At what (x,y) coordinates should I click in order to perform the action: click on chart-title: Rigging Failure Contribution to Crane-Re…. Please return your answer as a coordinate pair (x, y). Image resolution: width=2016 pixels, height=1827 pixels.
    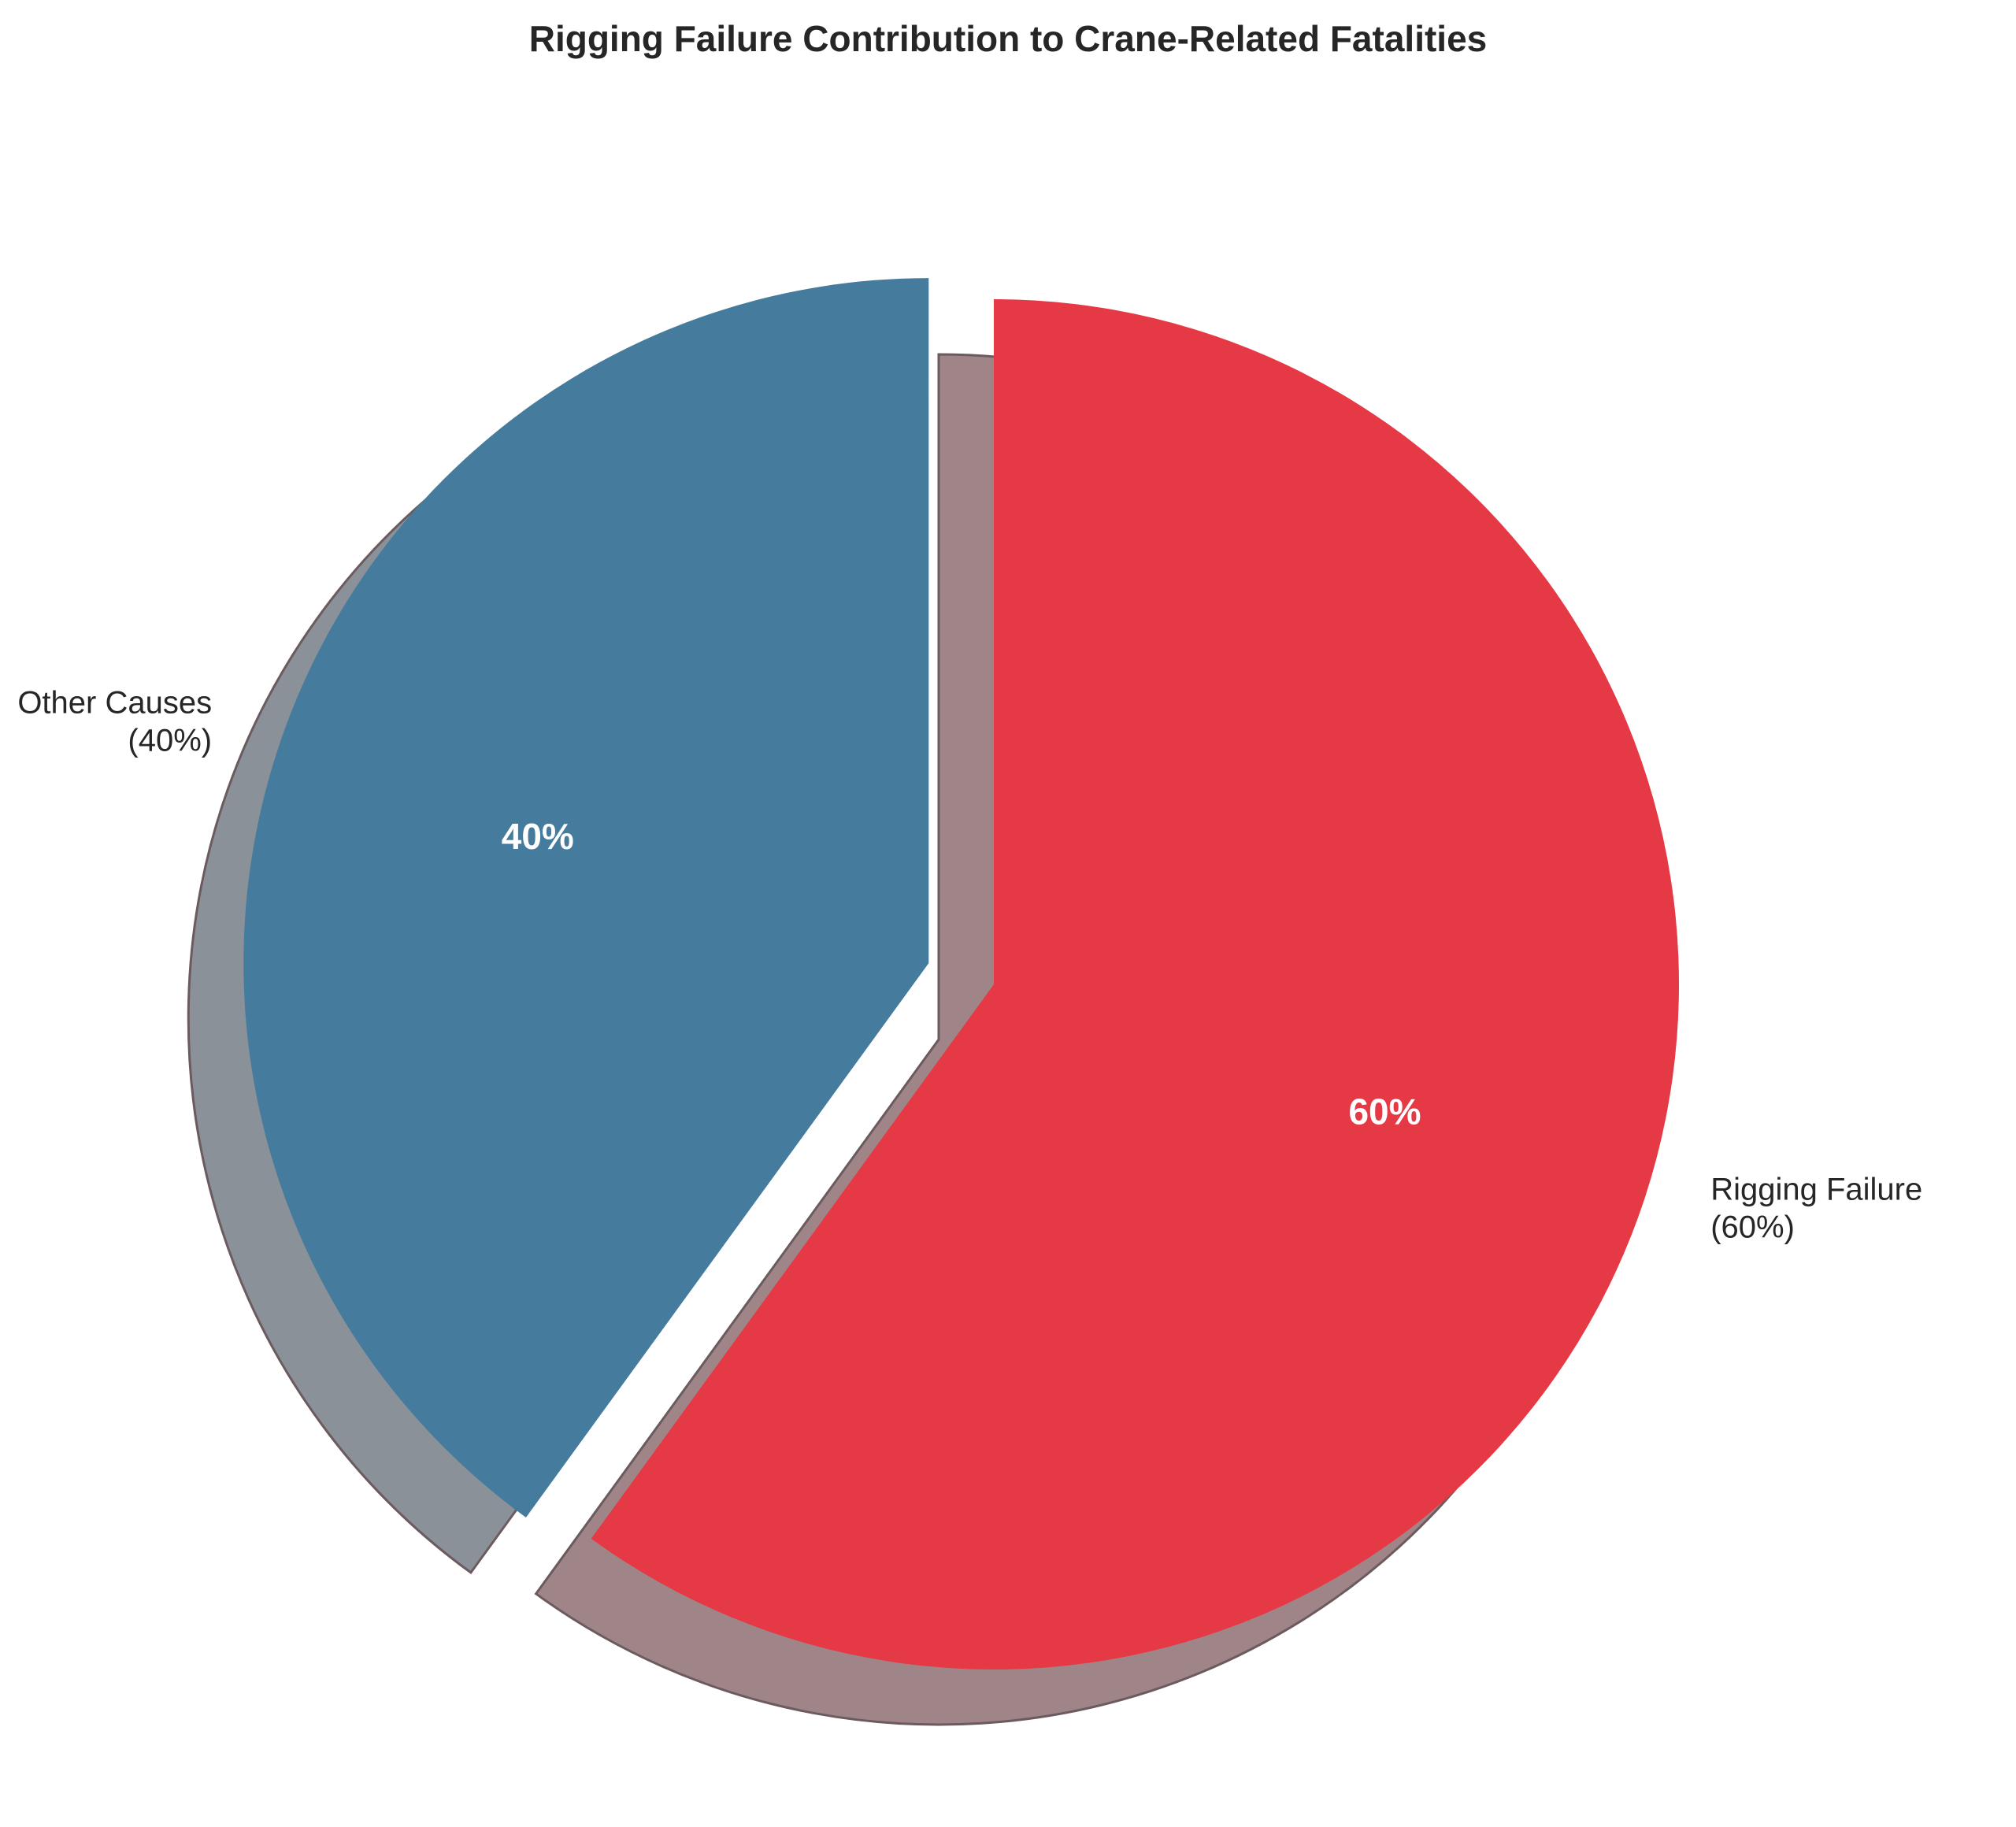
    Looking at the image, I should click on (1008, 38).